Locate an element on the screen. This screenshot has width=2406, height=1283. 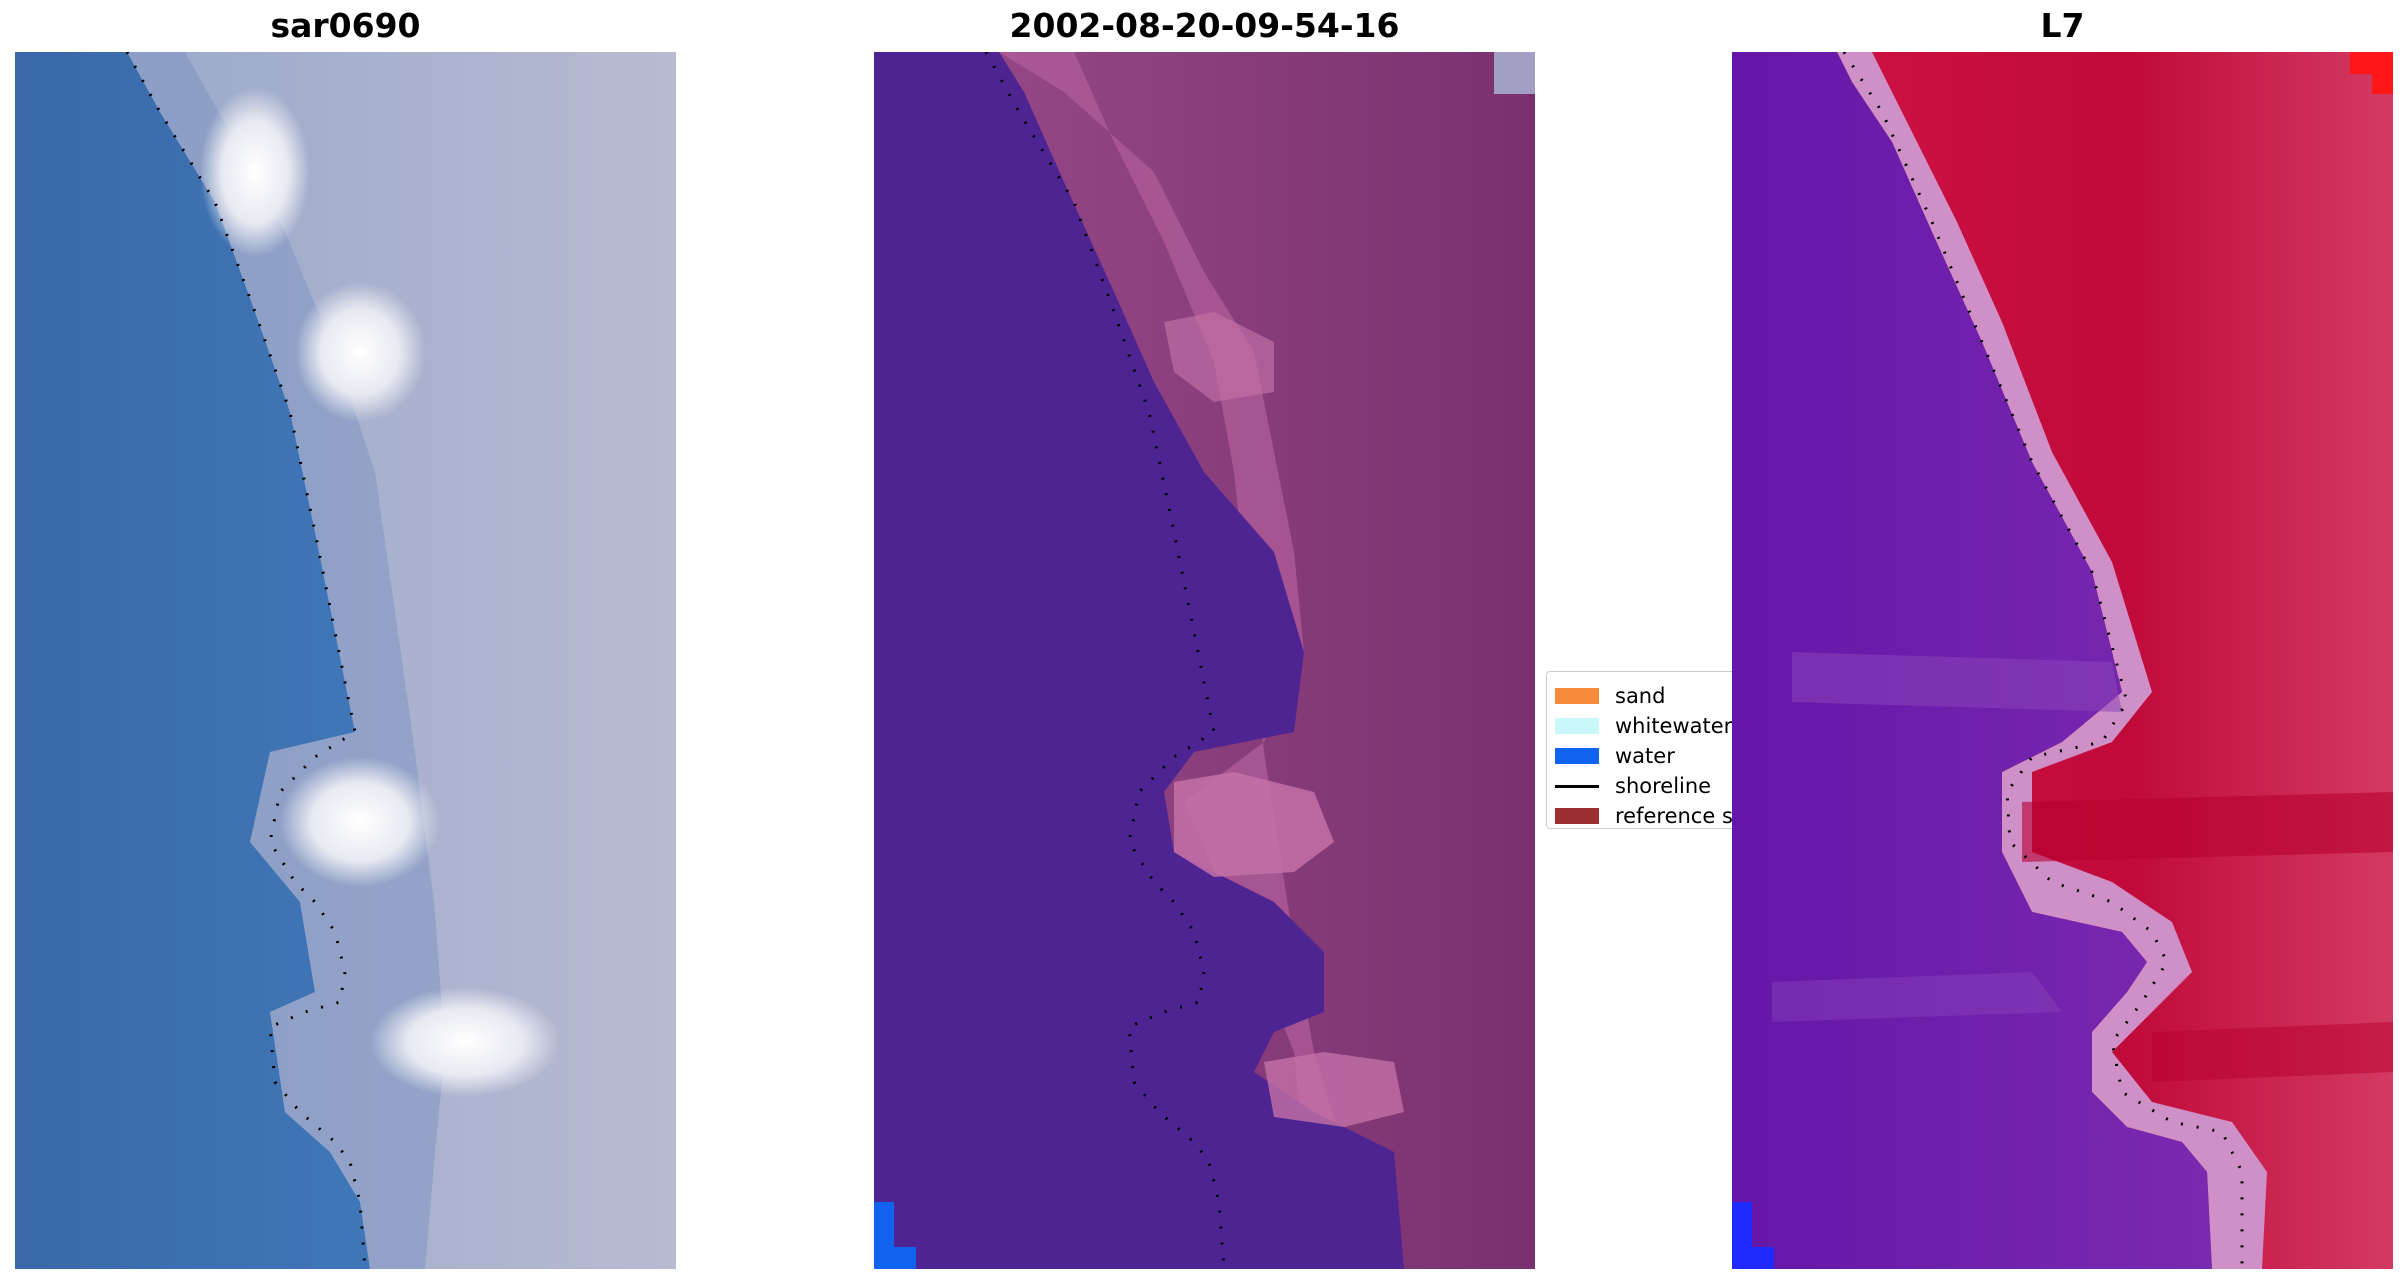
legend-swatch-whitewater is located at coordinates (1577, 726).